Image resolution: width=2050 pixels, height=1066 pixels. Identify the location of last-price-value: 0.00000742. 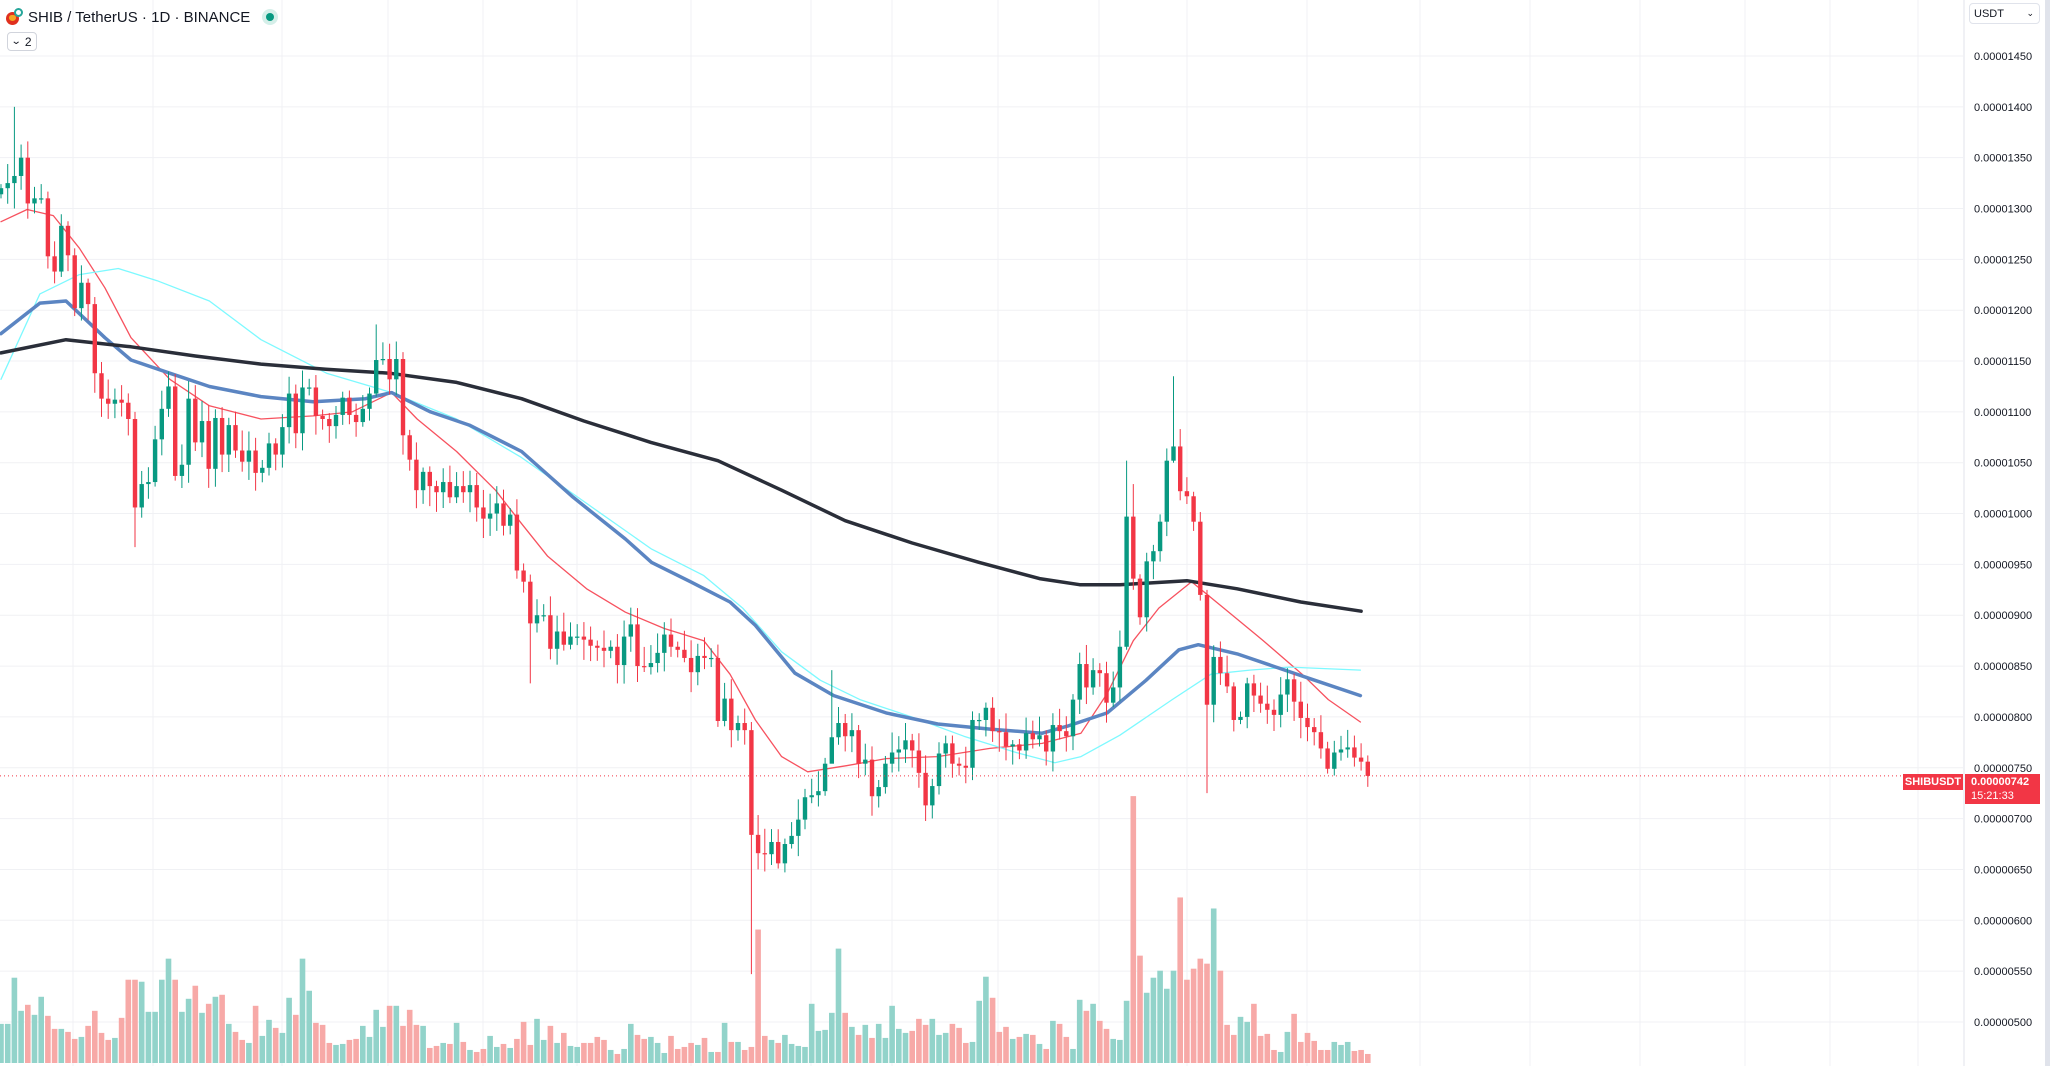
(2000, 781).